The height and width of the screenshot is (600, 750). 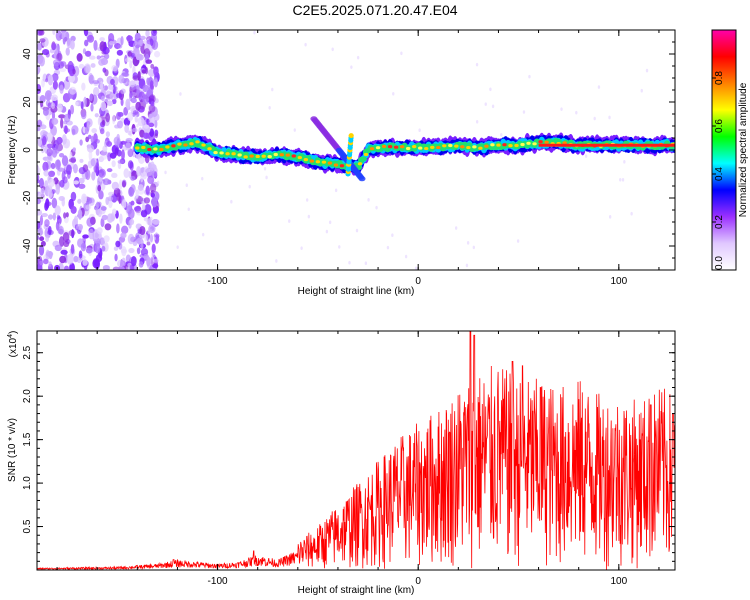 I want to click on snr-x-label: Height of straight line (km), so click(x=356, y=590).